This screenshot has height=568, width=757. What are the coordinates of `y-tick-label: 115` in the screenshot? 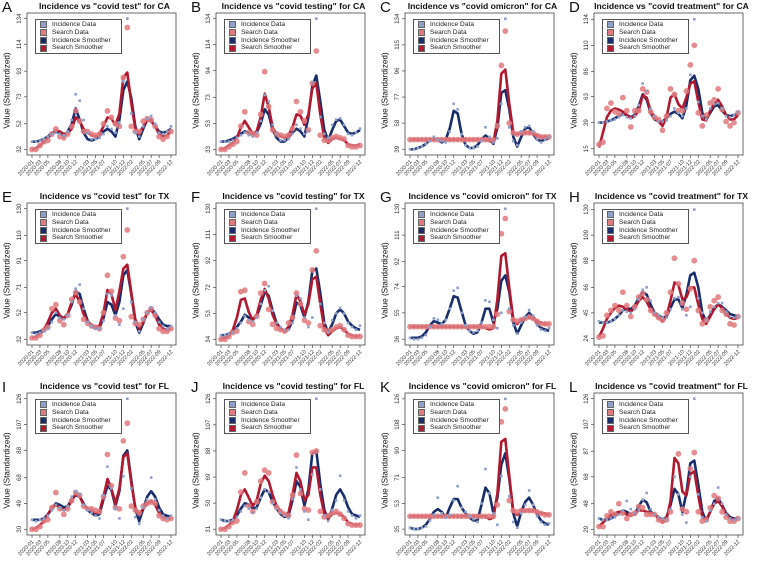 It's located at (397, 44).